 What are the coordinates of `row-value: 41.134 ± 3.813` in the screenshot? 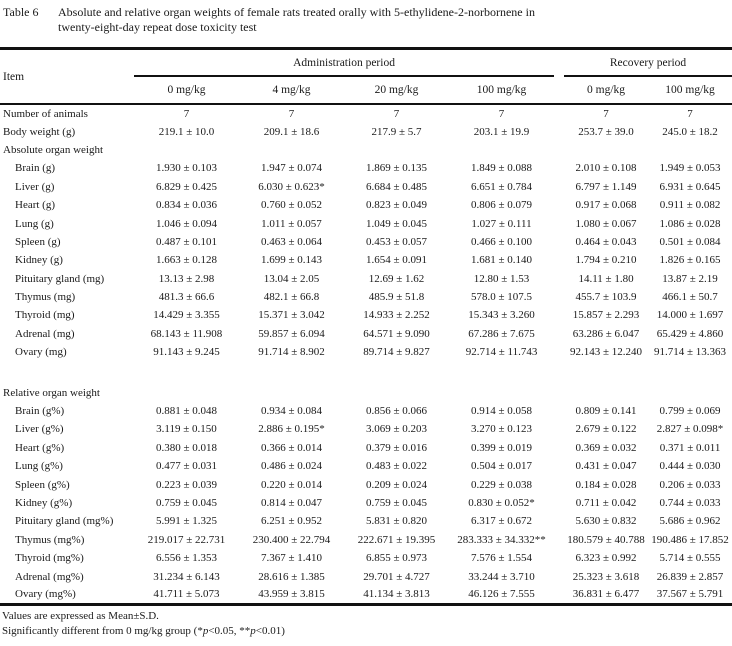 It's located at (396, 594).